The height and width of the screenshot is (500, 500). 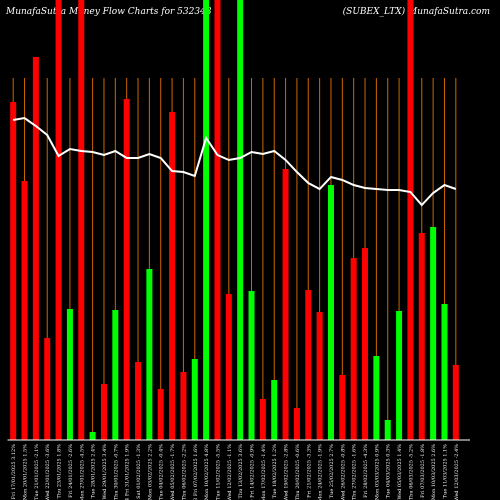 I want to click on chart-title: MunafaSutra Money Flow Charts for 532348, so click(x=108, y=12).